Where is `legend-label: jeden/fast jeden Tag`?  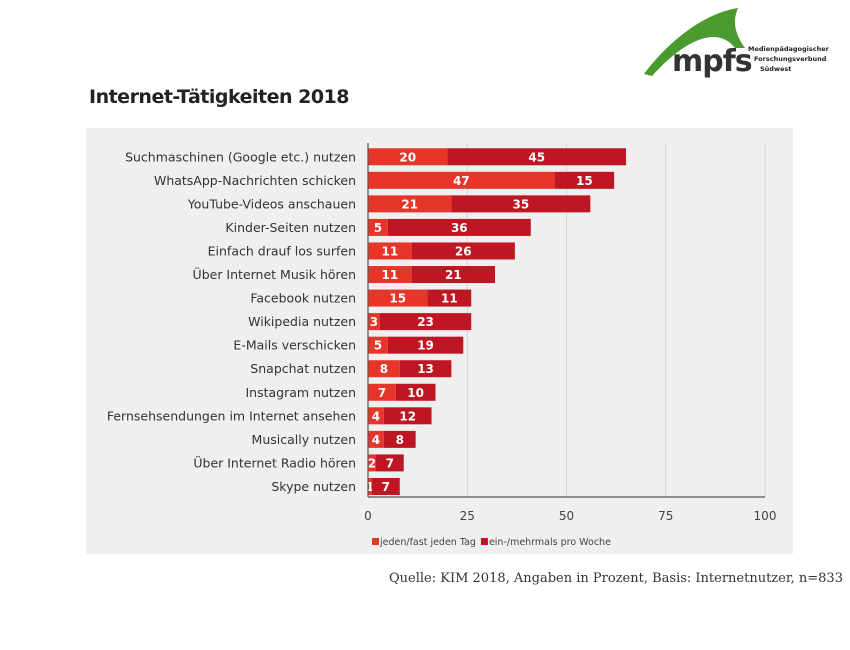 legend-label: jeden/fast jeden Tag is located at coordinates (427, 542).